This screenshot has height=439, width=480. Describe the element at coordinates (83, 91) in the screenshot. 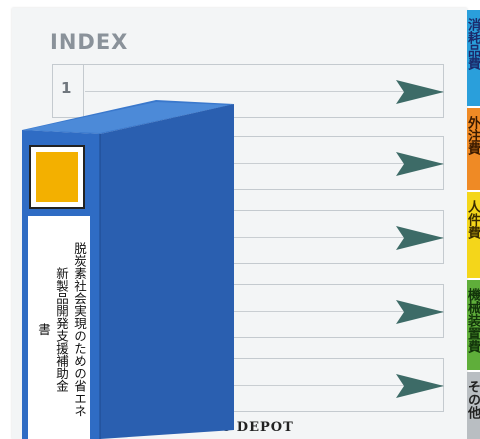

I see `row-divider` at that location.